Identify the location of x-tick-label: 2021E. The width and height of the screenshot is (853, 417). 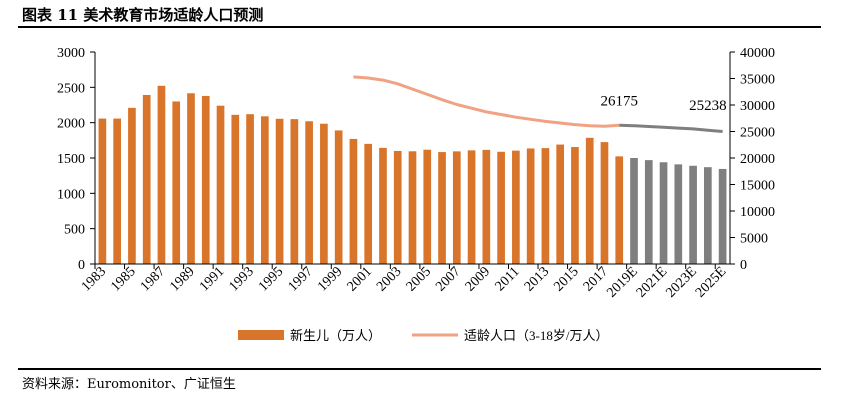
(652, 282).